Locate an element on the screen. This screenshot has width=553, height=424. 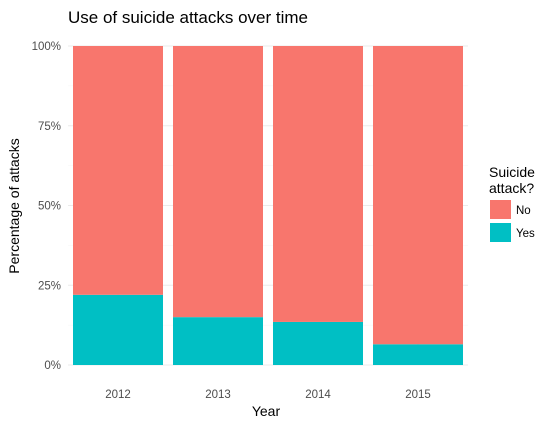
bar-yes-2014 is located at coordinates (318, 343).